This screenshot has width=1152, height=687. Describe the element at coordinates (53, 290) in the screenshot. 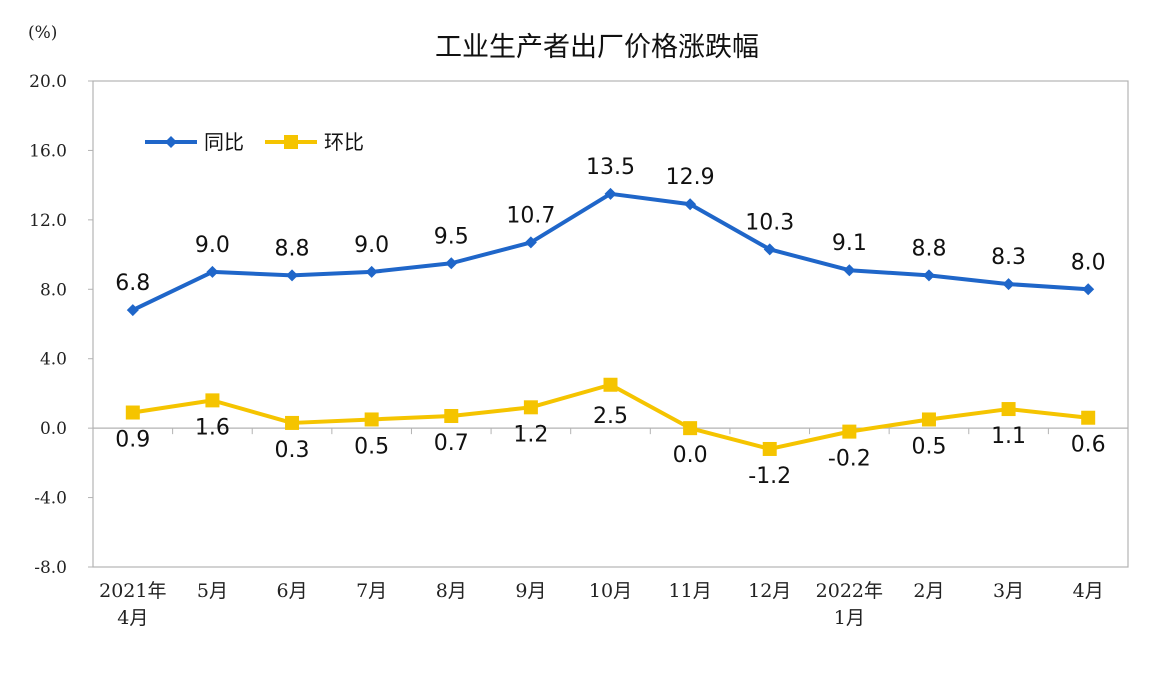

I see `y-tick-label: 8.0` at that location.